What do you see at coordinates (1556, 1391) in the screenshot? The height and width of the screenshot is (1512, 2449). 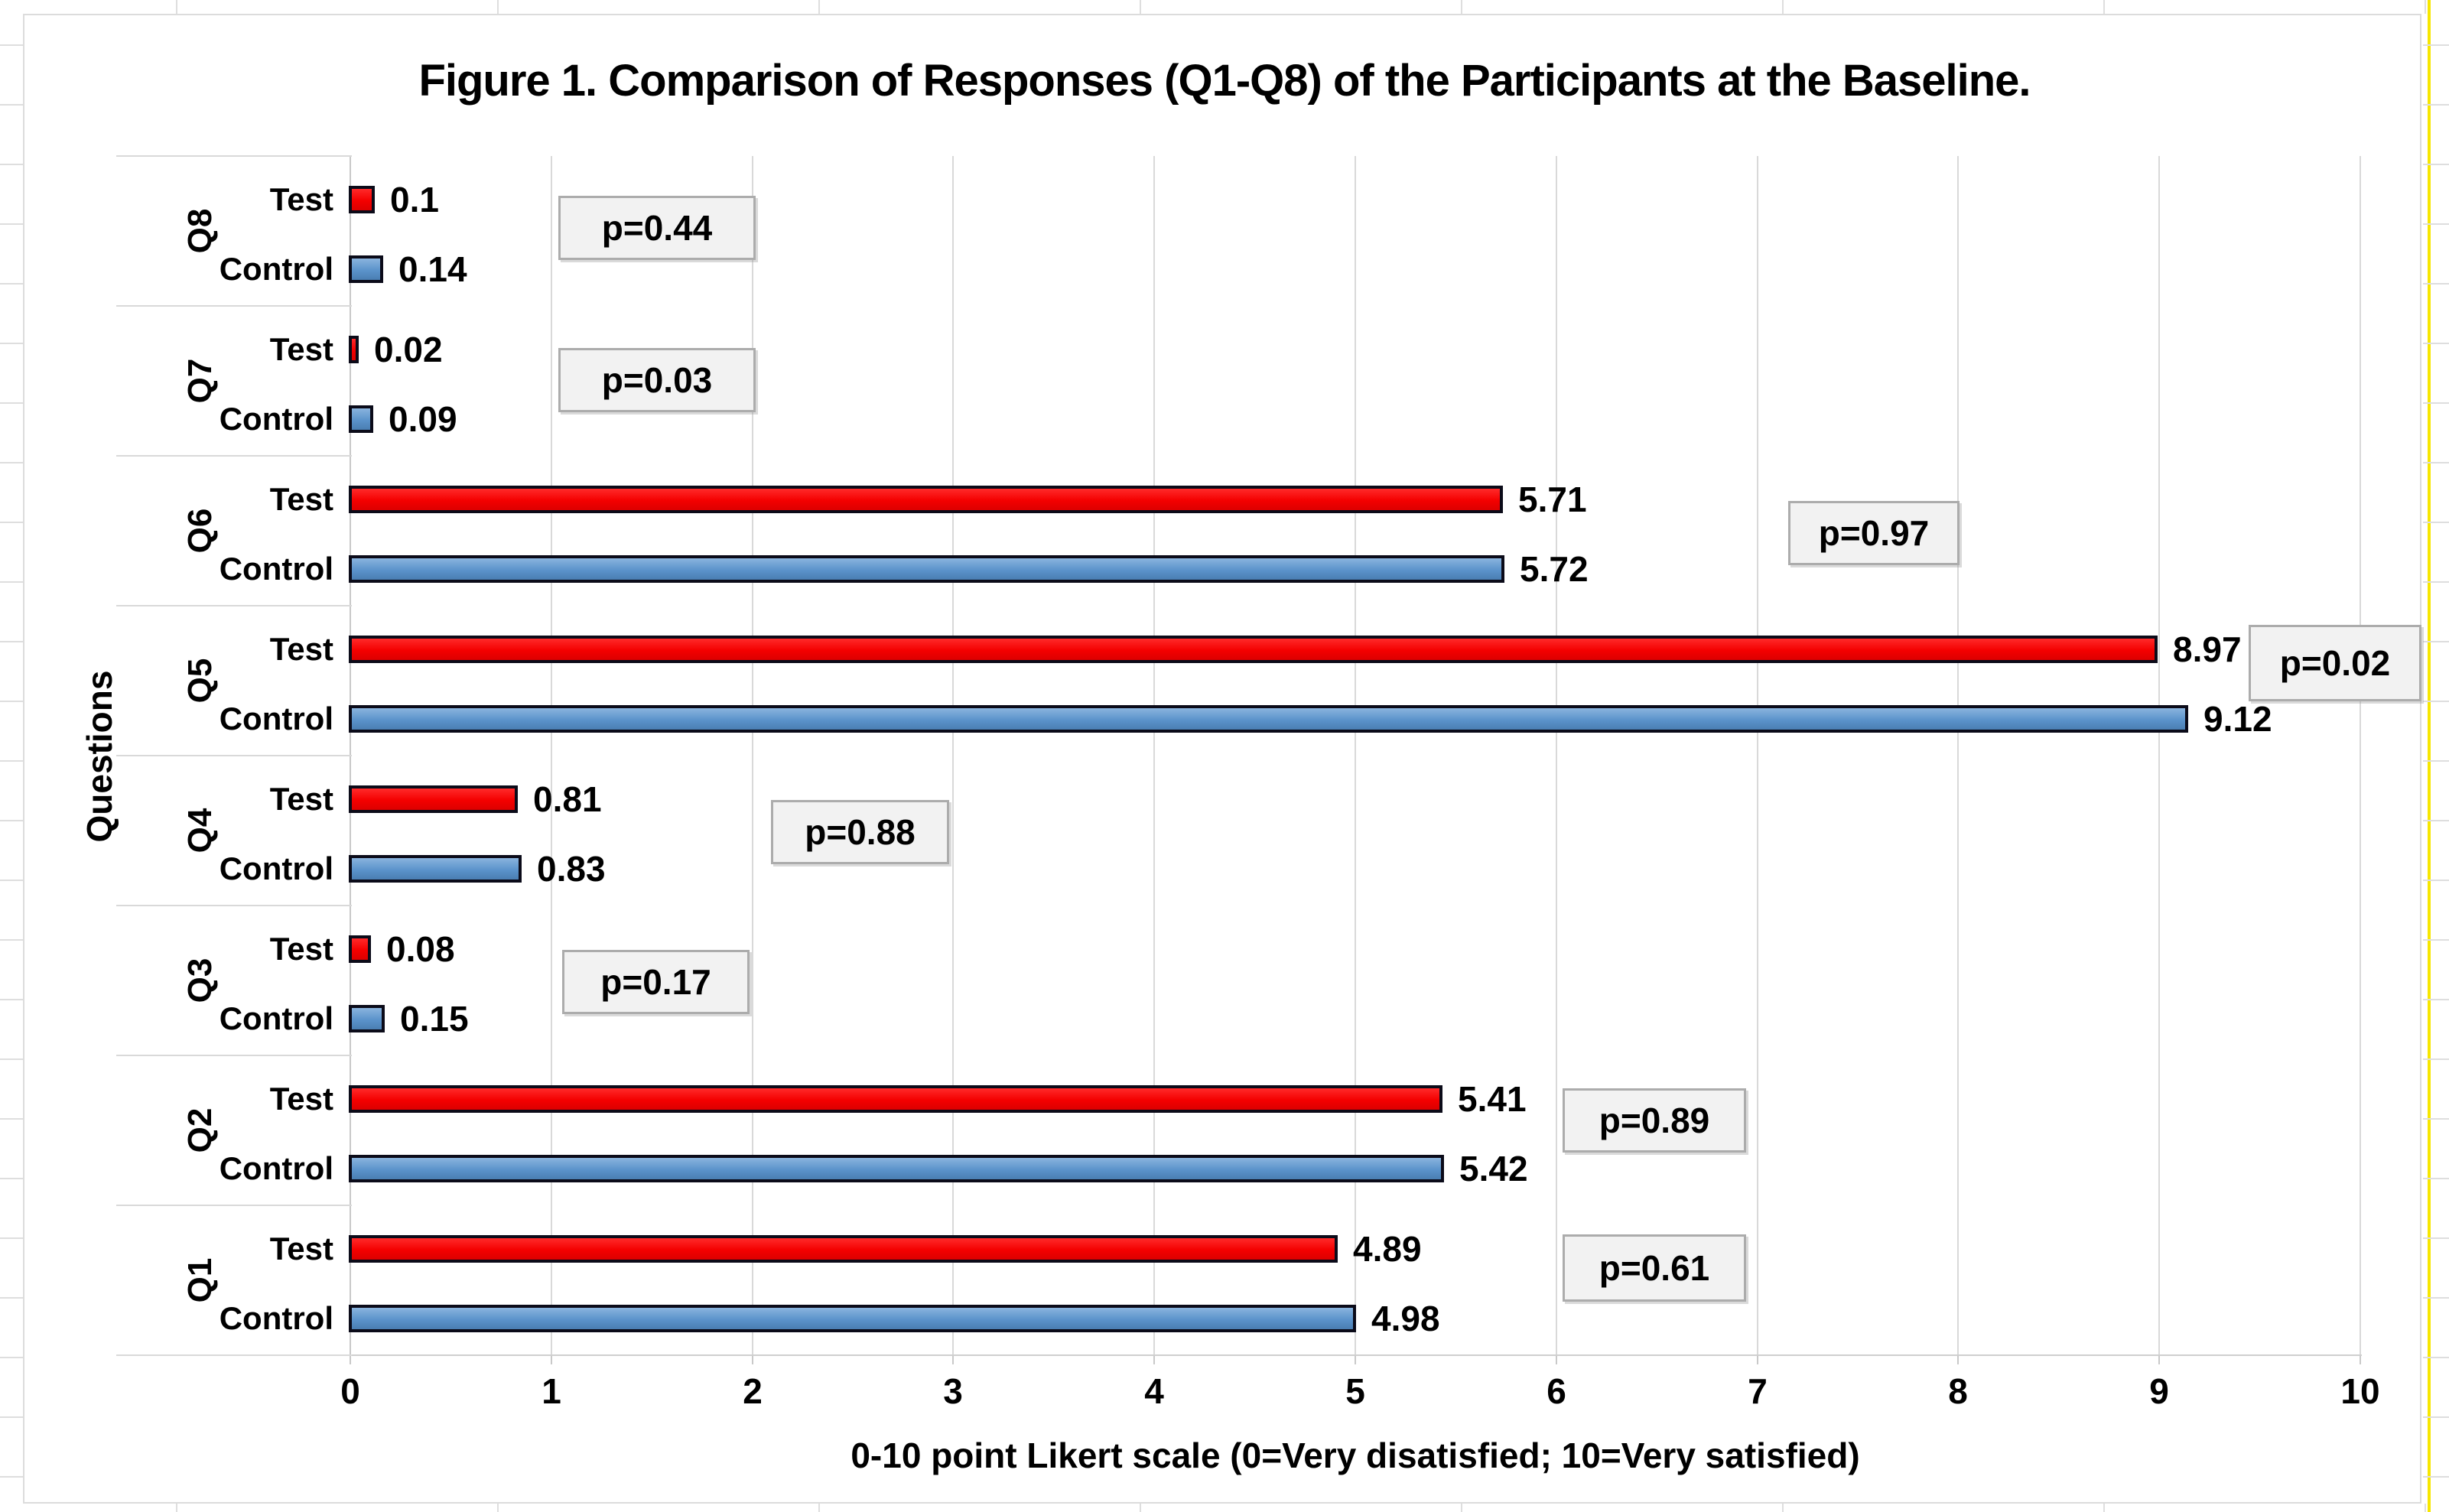 I see `x-tick-label: 6` at bounding box center [1556, 1391].